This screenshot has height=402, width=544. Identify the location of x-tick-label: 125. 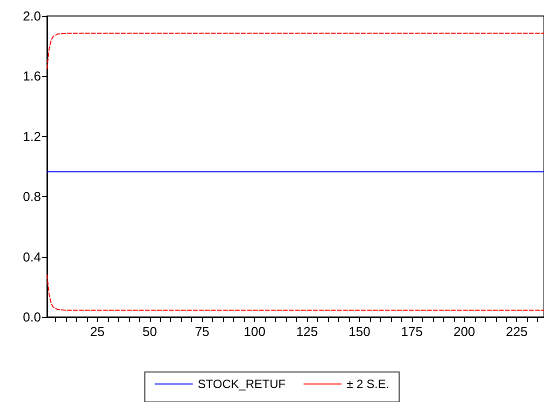
(307, 331).